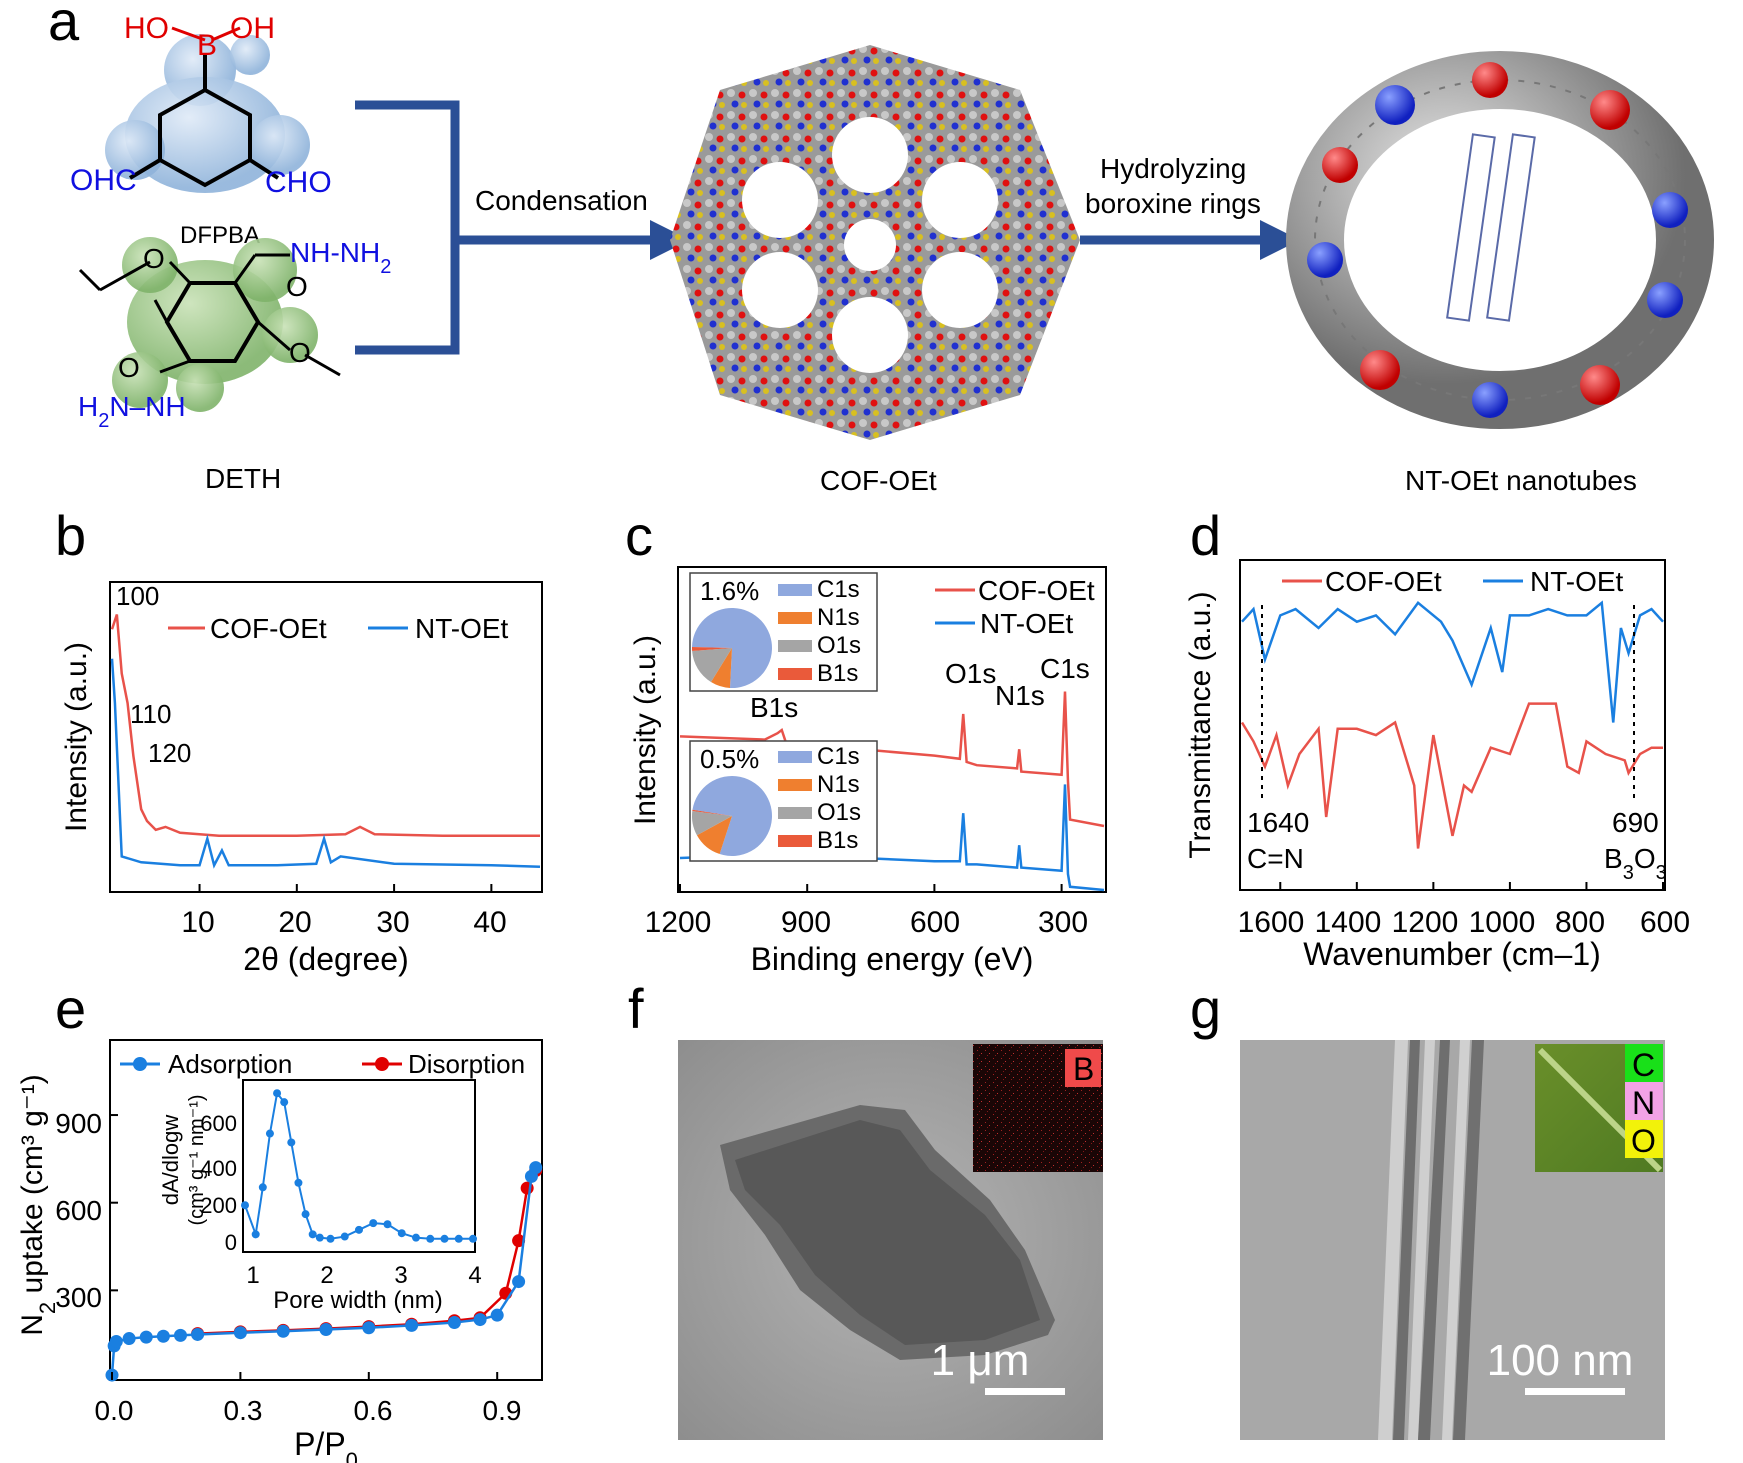  Describe the element at coordinates (340, 257) in the screenshot. I see `deth-nh-top: NH-NH2` at that location.